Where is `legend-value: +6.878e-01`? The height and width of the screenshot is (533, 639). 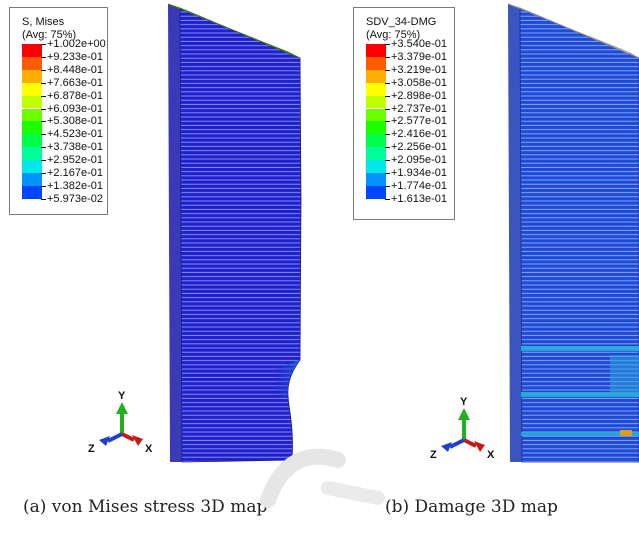 legend-value: +6.878e-01 is located at coordinates (75, 95).